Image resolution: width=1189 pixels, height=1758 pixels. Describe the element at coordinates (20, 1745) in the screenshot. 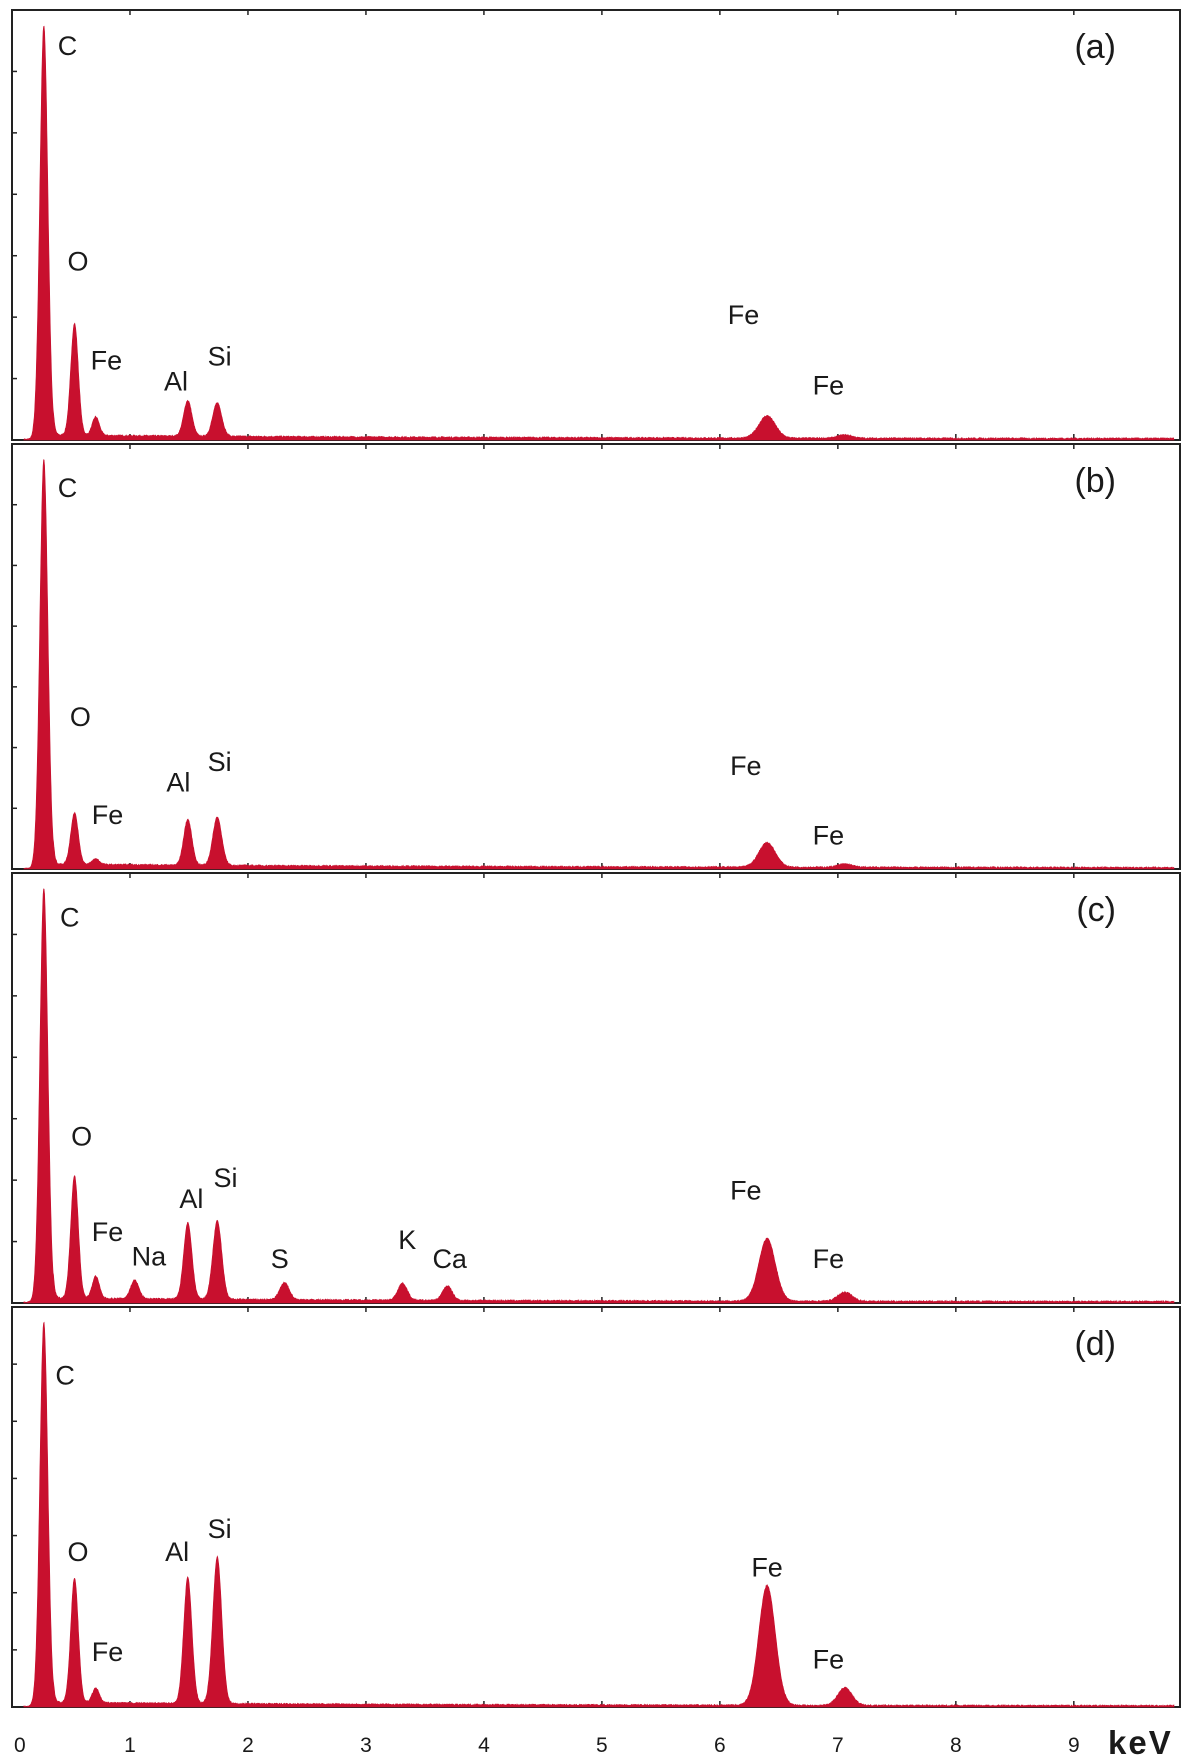

I see `x-tick-label: 0` at that location.